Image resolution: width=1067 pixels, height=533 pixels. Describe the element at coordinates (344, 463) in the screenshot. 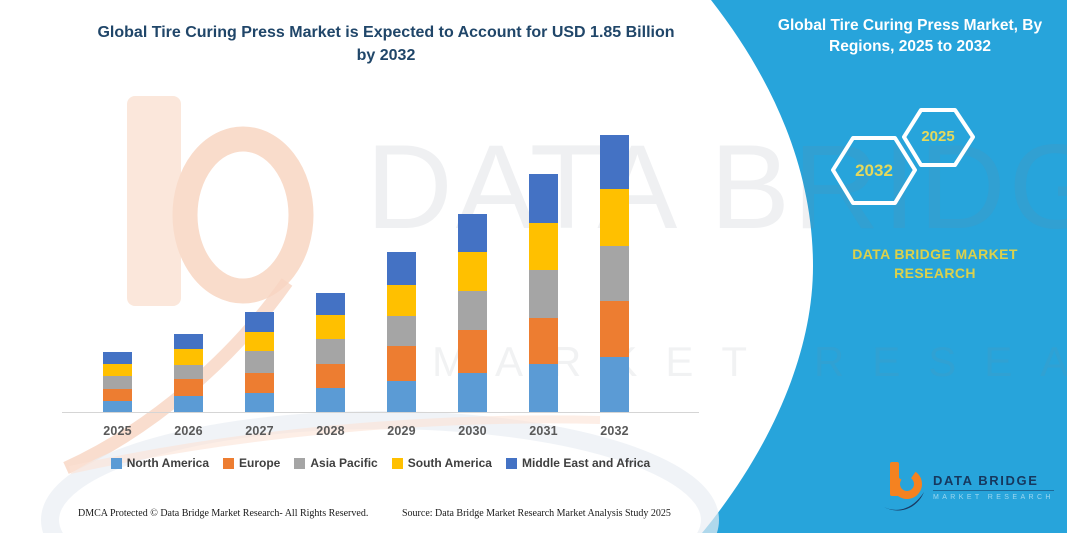

I see `legend-label-asia-pacific: Asia Pacific` at that location.